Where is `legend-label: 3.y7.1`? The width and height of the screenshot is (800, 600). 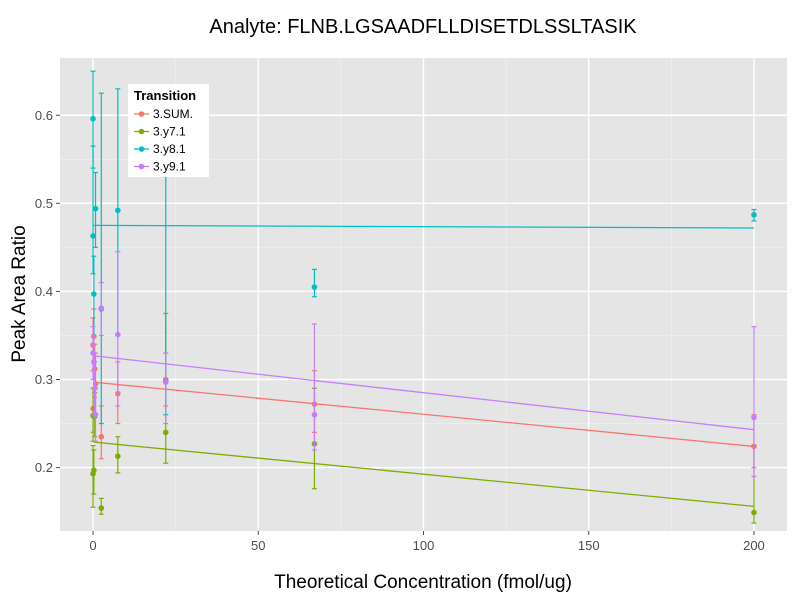
legend-label: 3.y7.1 is located at coordinates (169, 132).